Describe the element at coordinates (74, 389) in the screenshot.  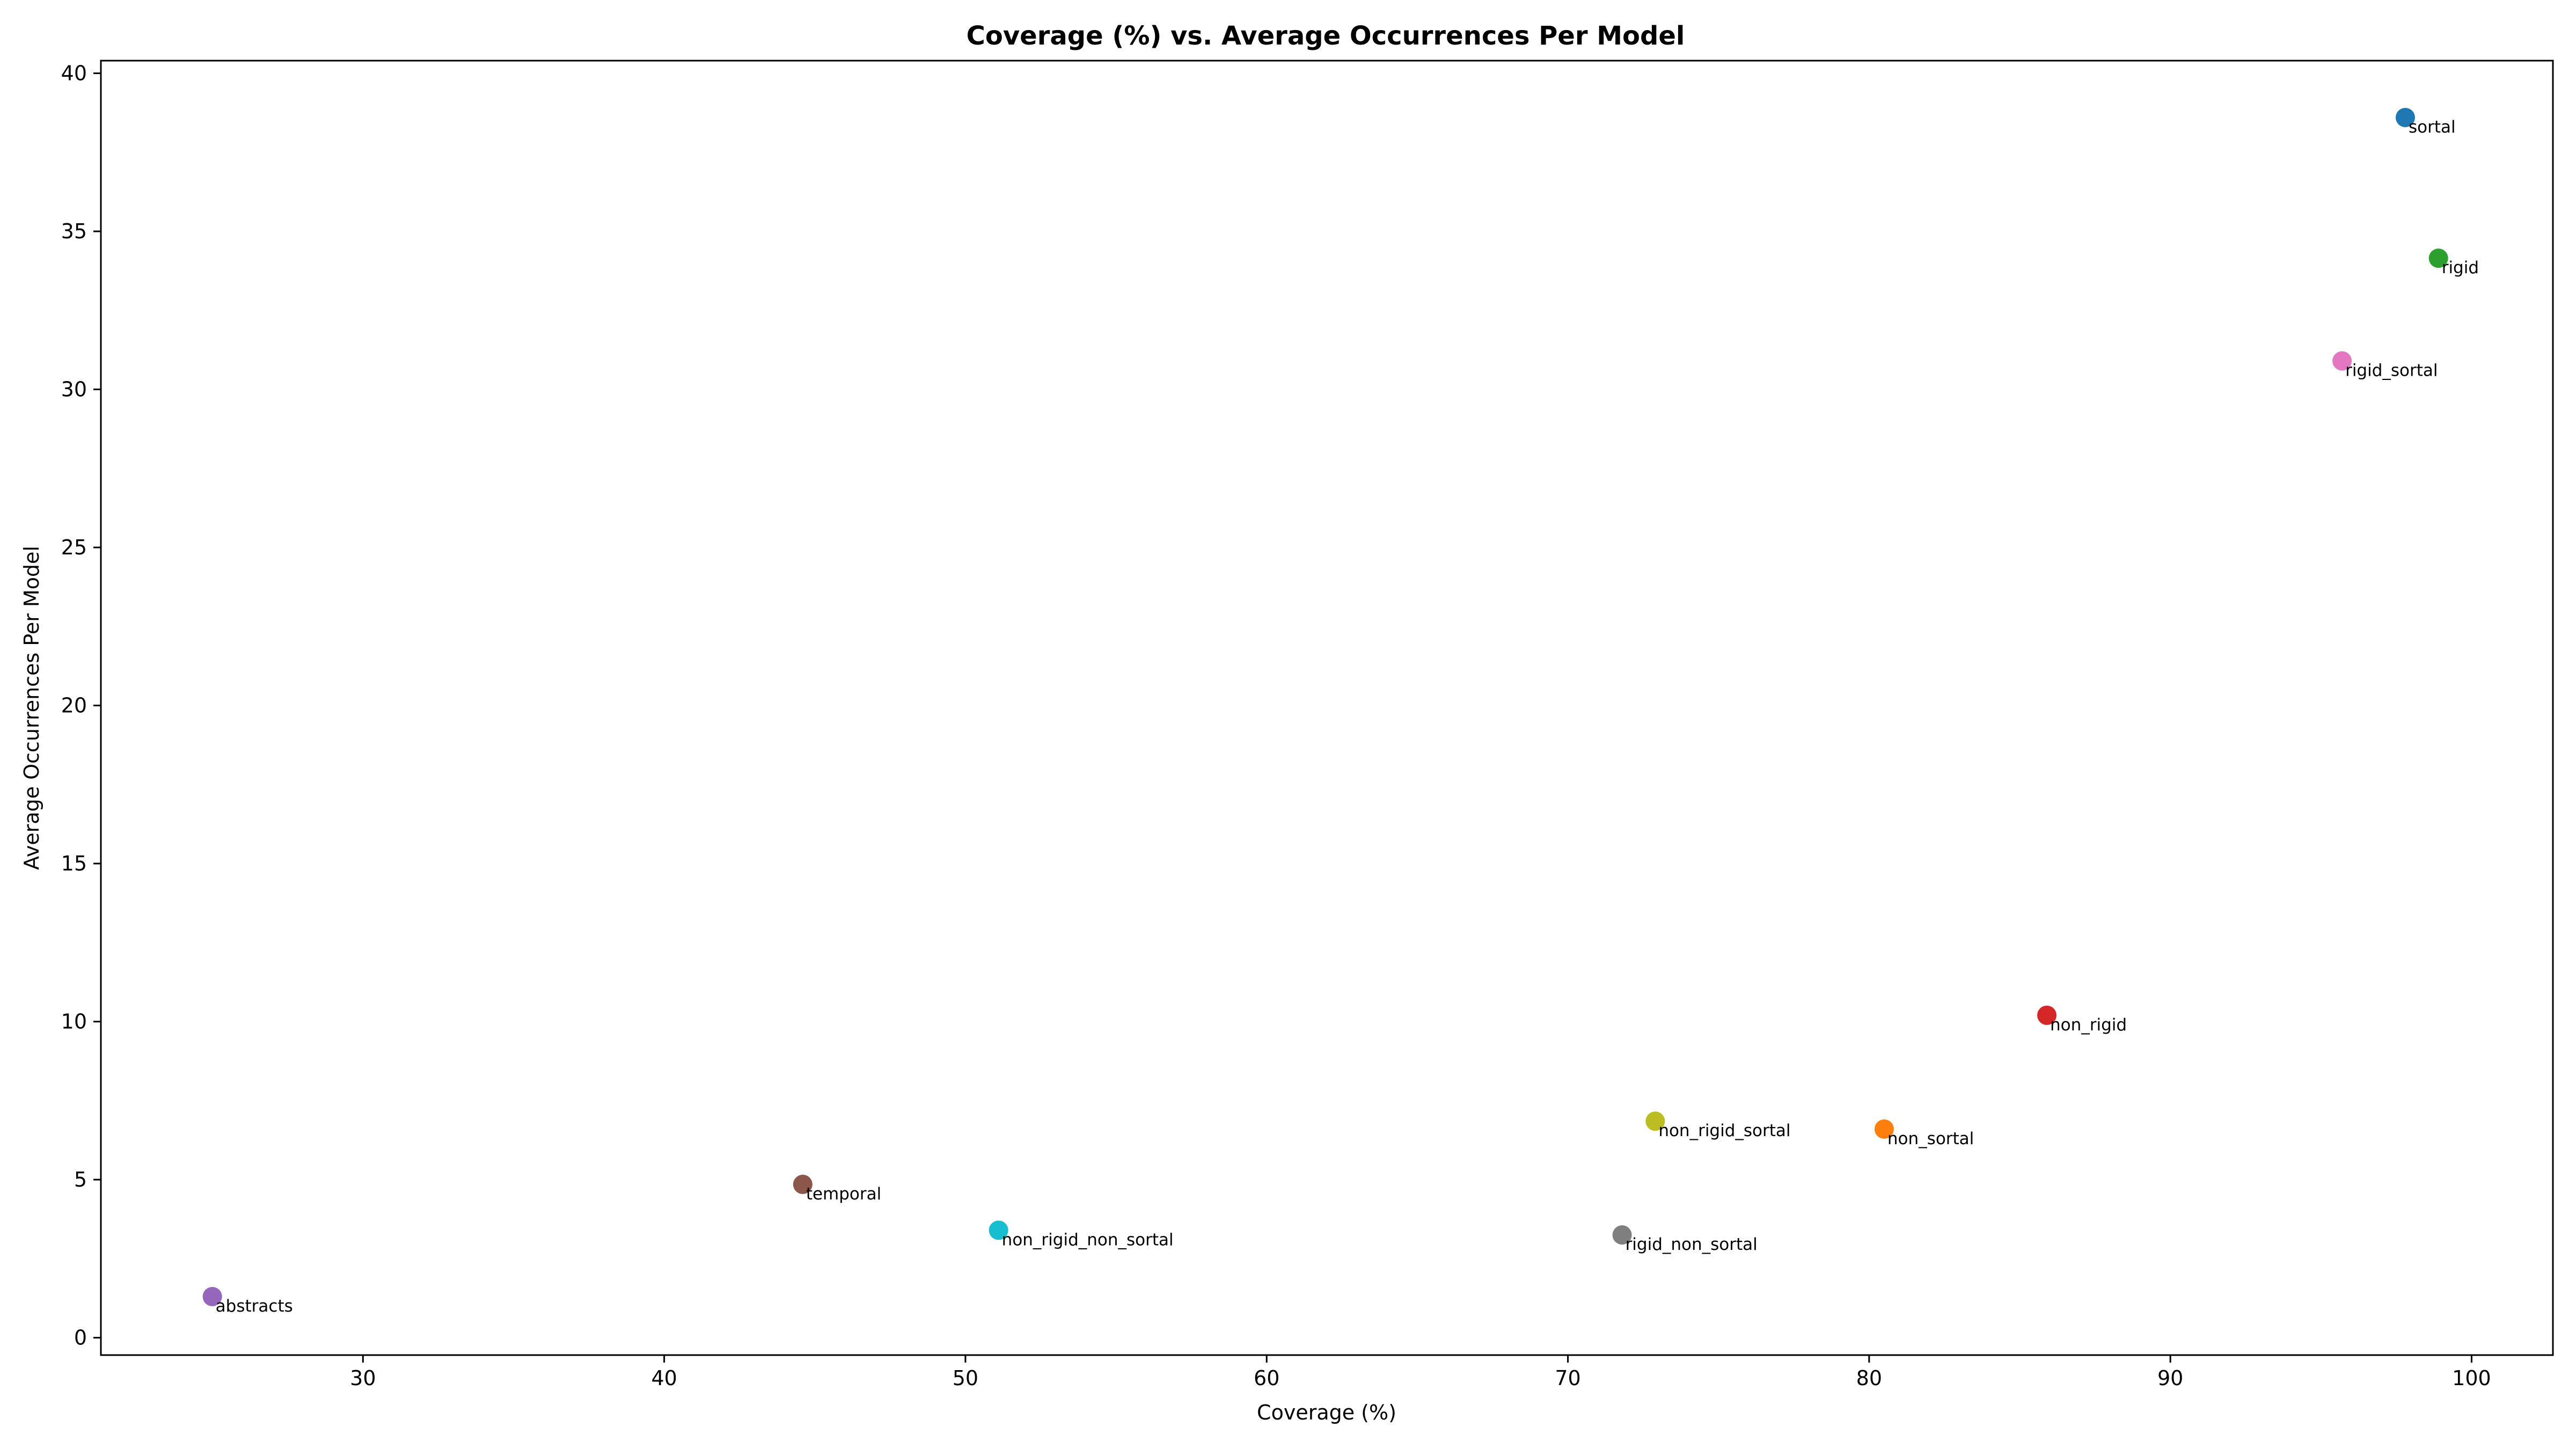
I see `y-tick-label: 30` at that location.